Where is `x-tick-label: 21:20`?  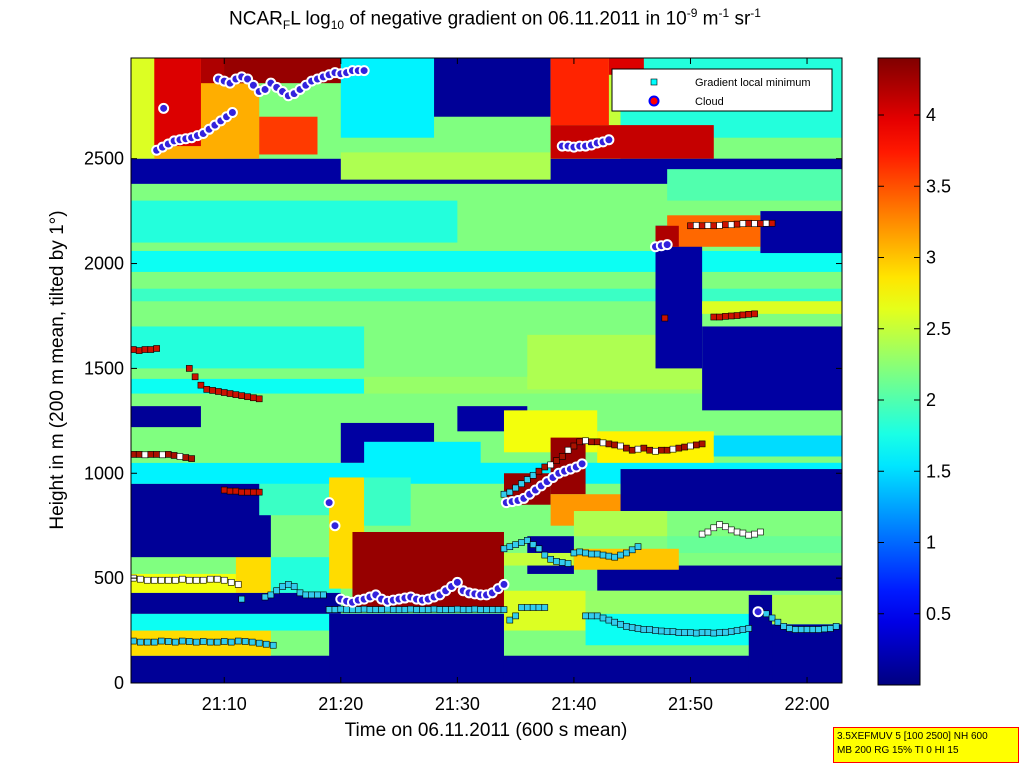
x-tick-label: 21:20 is located at coordinates (340, 704).